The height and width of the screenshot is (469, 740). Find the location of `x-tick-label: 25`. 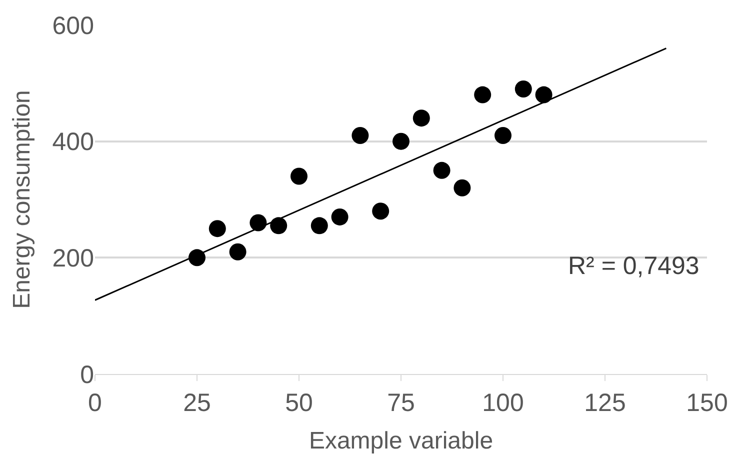

x-tick-label: 25 is located at coordinates (197, 403).